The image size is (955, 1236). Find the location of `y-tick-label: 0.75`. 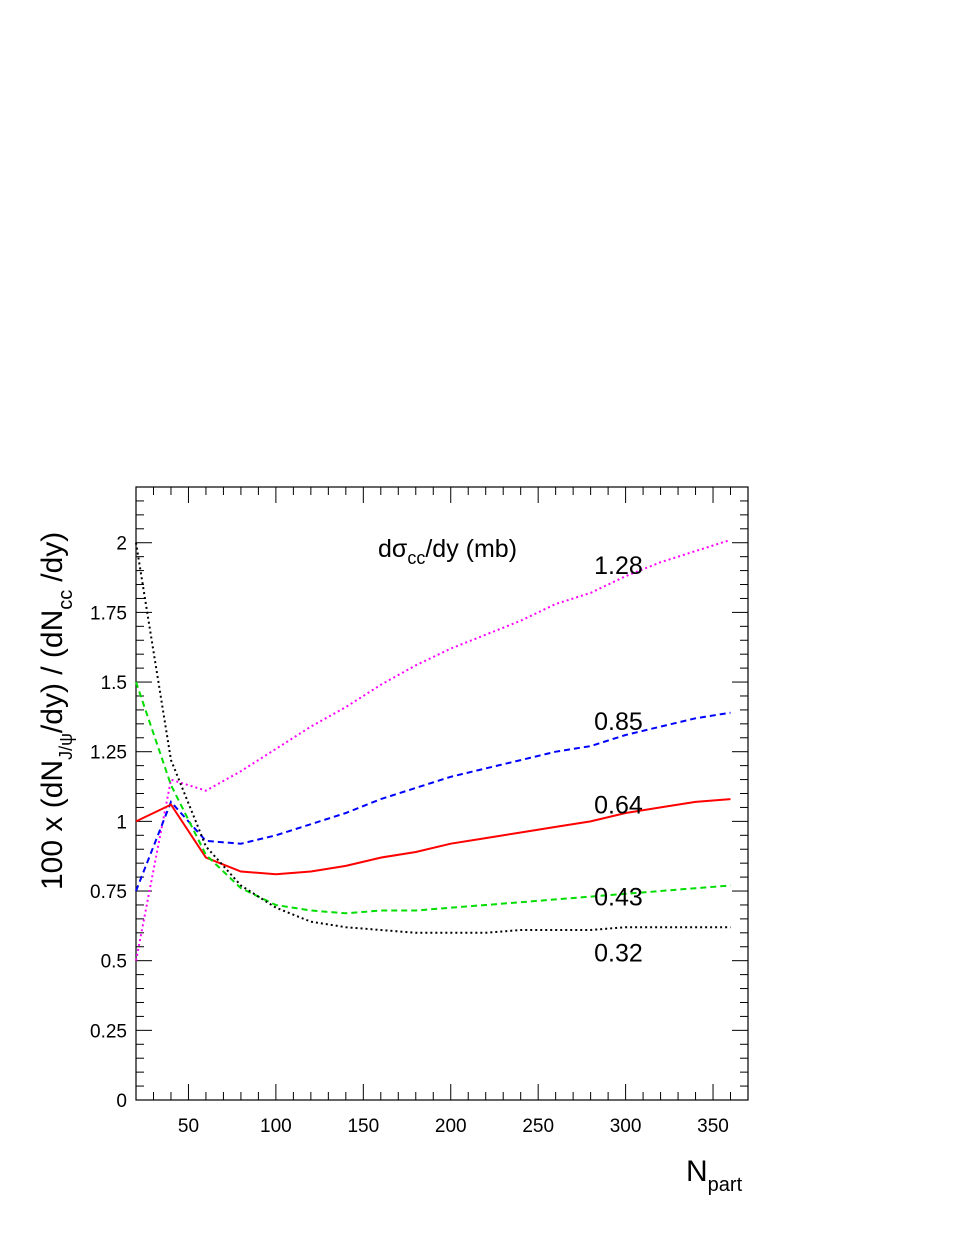

y-tick-label: 0.75 is located at coordinates (108, 892).